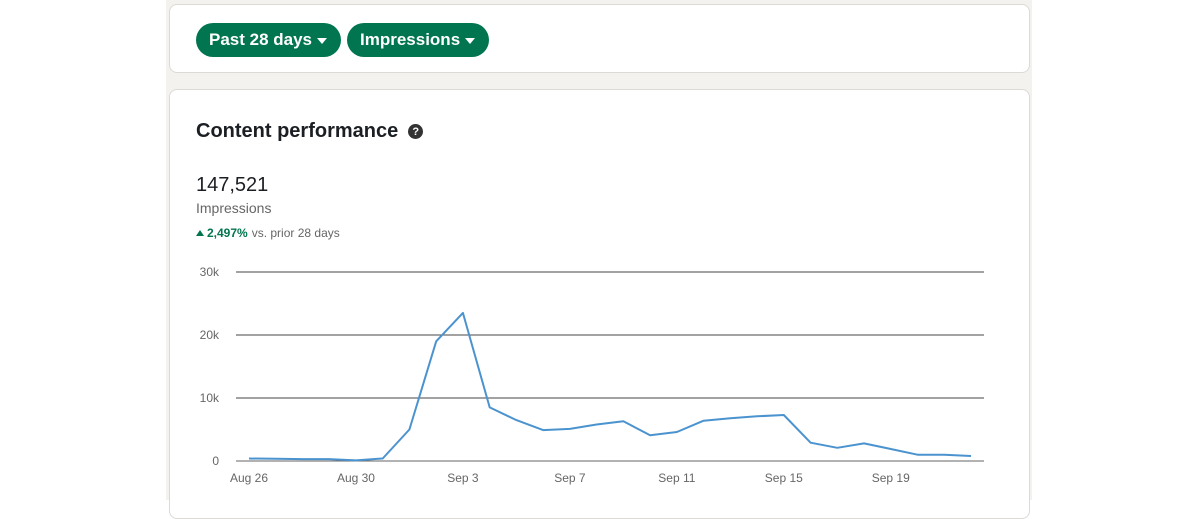 The image size is (1200, 519). I want to click on metric-label: Impressions, so click(410, 39).